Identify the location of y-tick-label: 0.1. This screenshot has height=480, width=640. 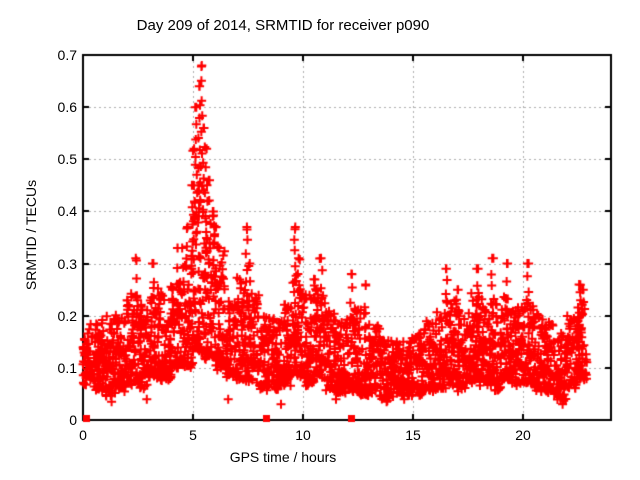
(67, 367).